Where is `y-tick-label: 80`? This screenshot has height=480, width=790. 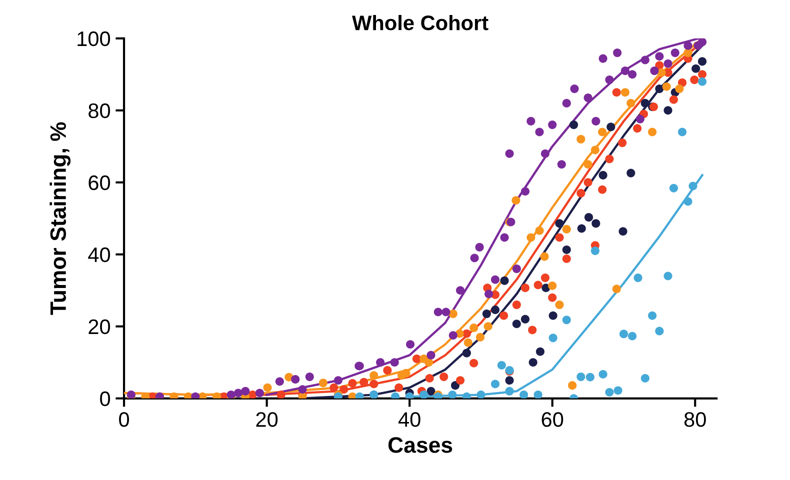
y-tick-label: 80 is located at coordinates (99, 110).